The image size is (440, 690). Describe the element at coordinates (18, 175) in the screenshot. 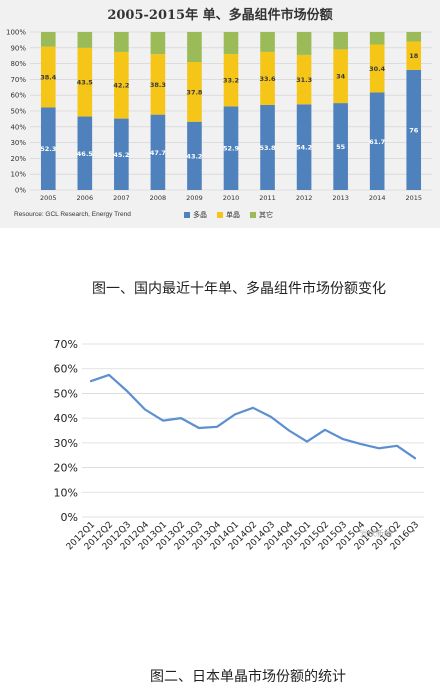

I see `chart1-ytick-label: 10%` at that location.